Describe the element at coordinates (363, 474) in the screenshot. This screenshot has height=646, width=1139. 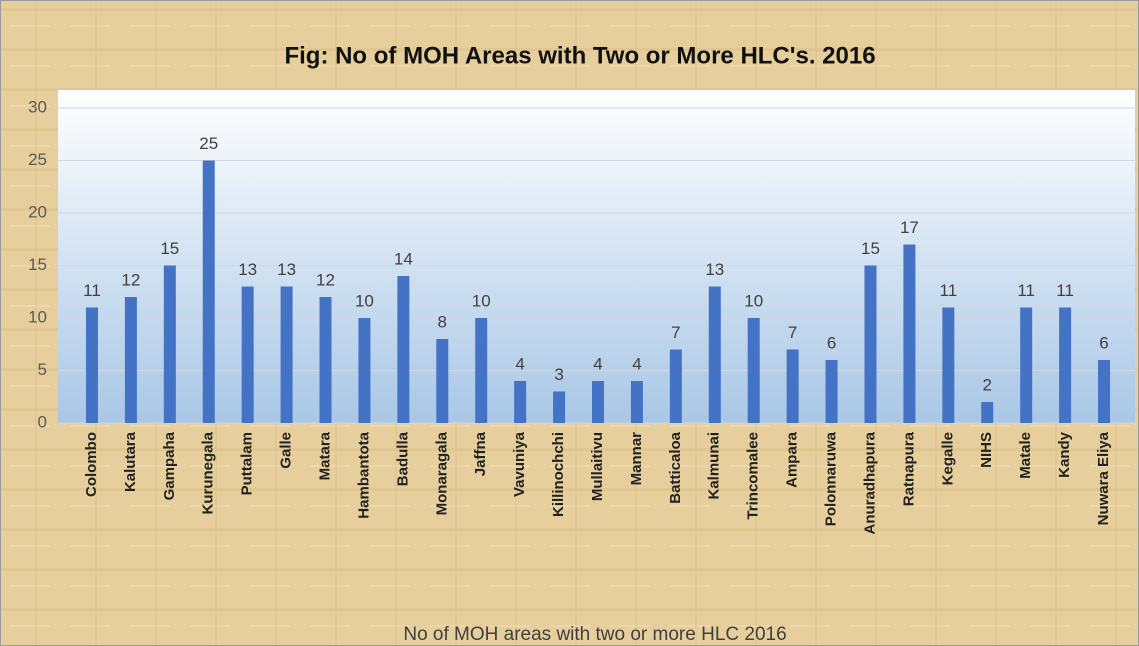
I see `x-tick-label: Hambantota` at that location.